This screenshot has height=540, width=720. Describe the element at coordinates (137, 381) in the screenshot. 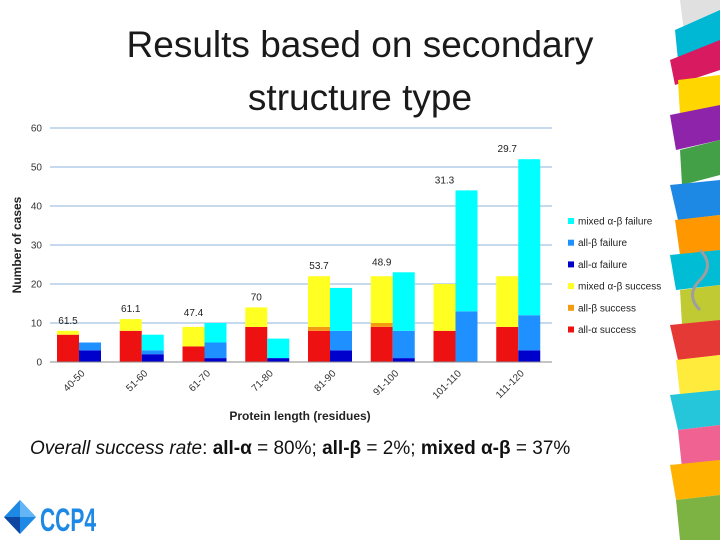

I see `x-tick-label: 51-60` at that location.